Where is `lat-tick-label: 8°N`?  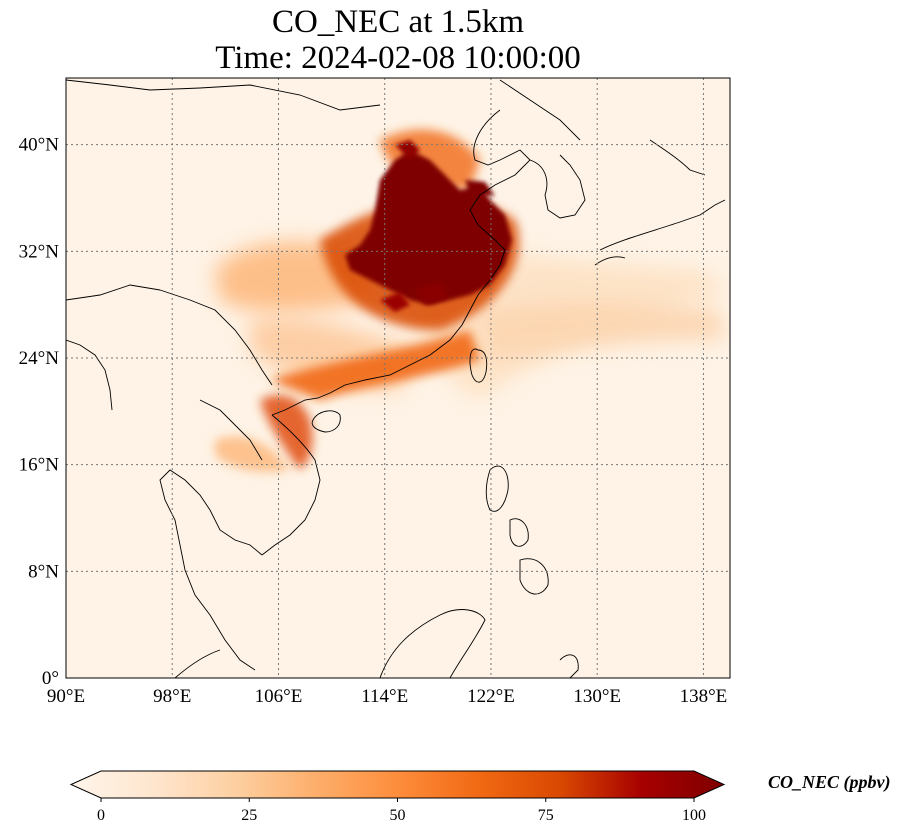 lat-tick-label: 8°N is located at coordinates (43, 571).